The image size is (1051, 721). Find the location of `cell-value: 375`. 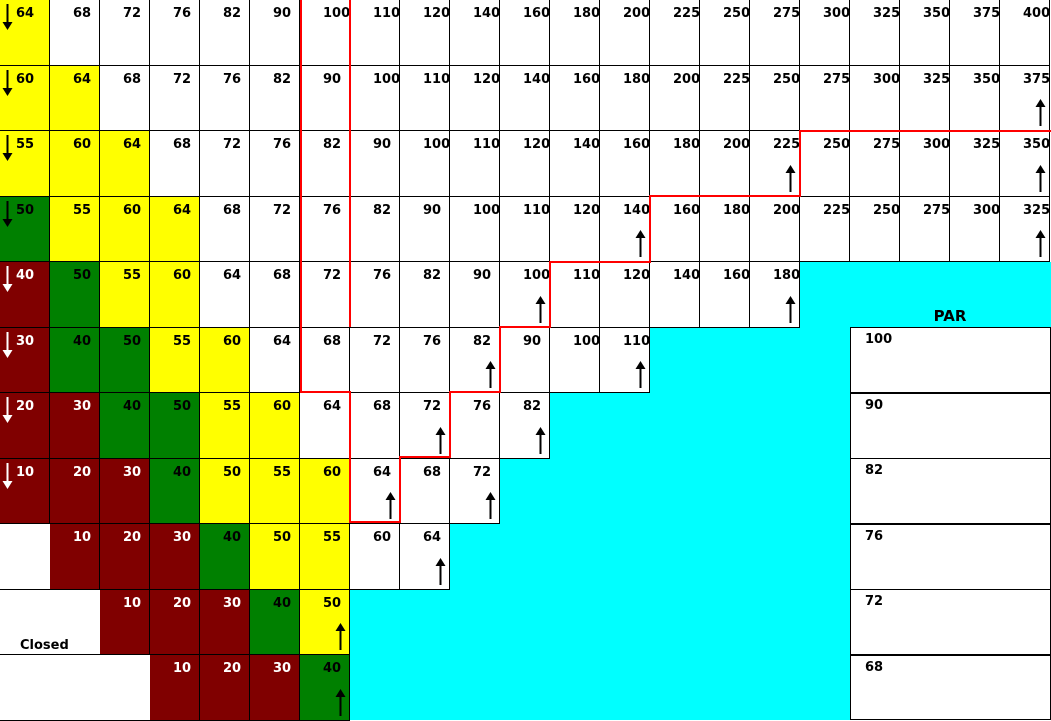

cell-value: 375 is located at coordinates (1037, 79).